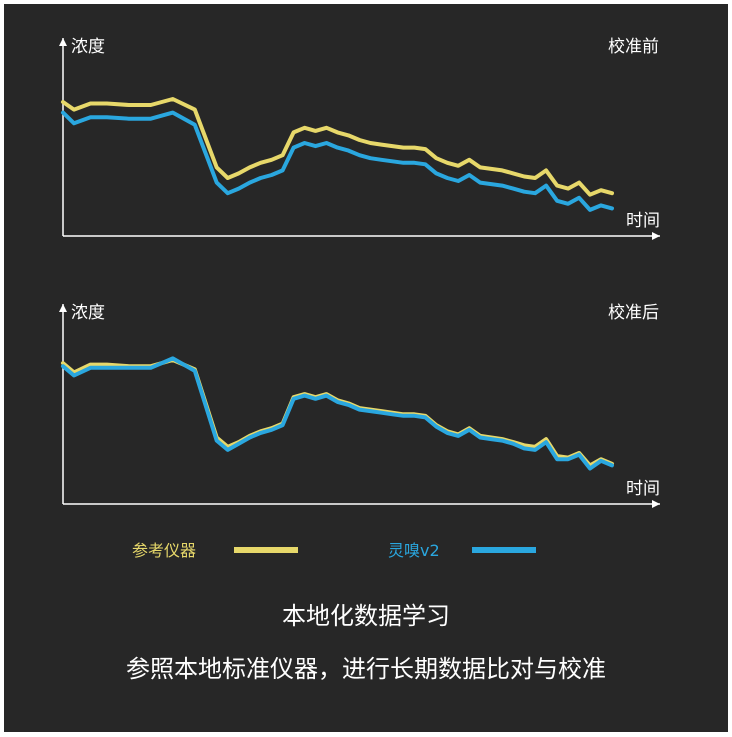 Image resolution: width=732 pixels, height=737 pixels. What do you see at coordinates (337, 147) in the screenshot?
I see `series-line-reference` at bounding box center [337, 147].